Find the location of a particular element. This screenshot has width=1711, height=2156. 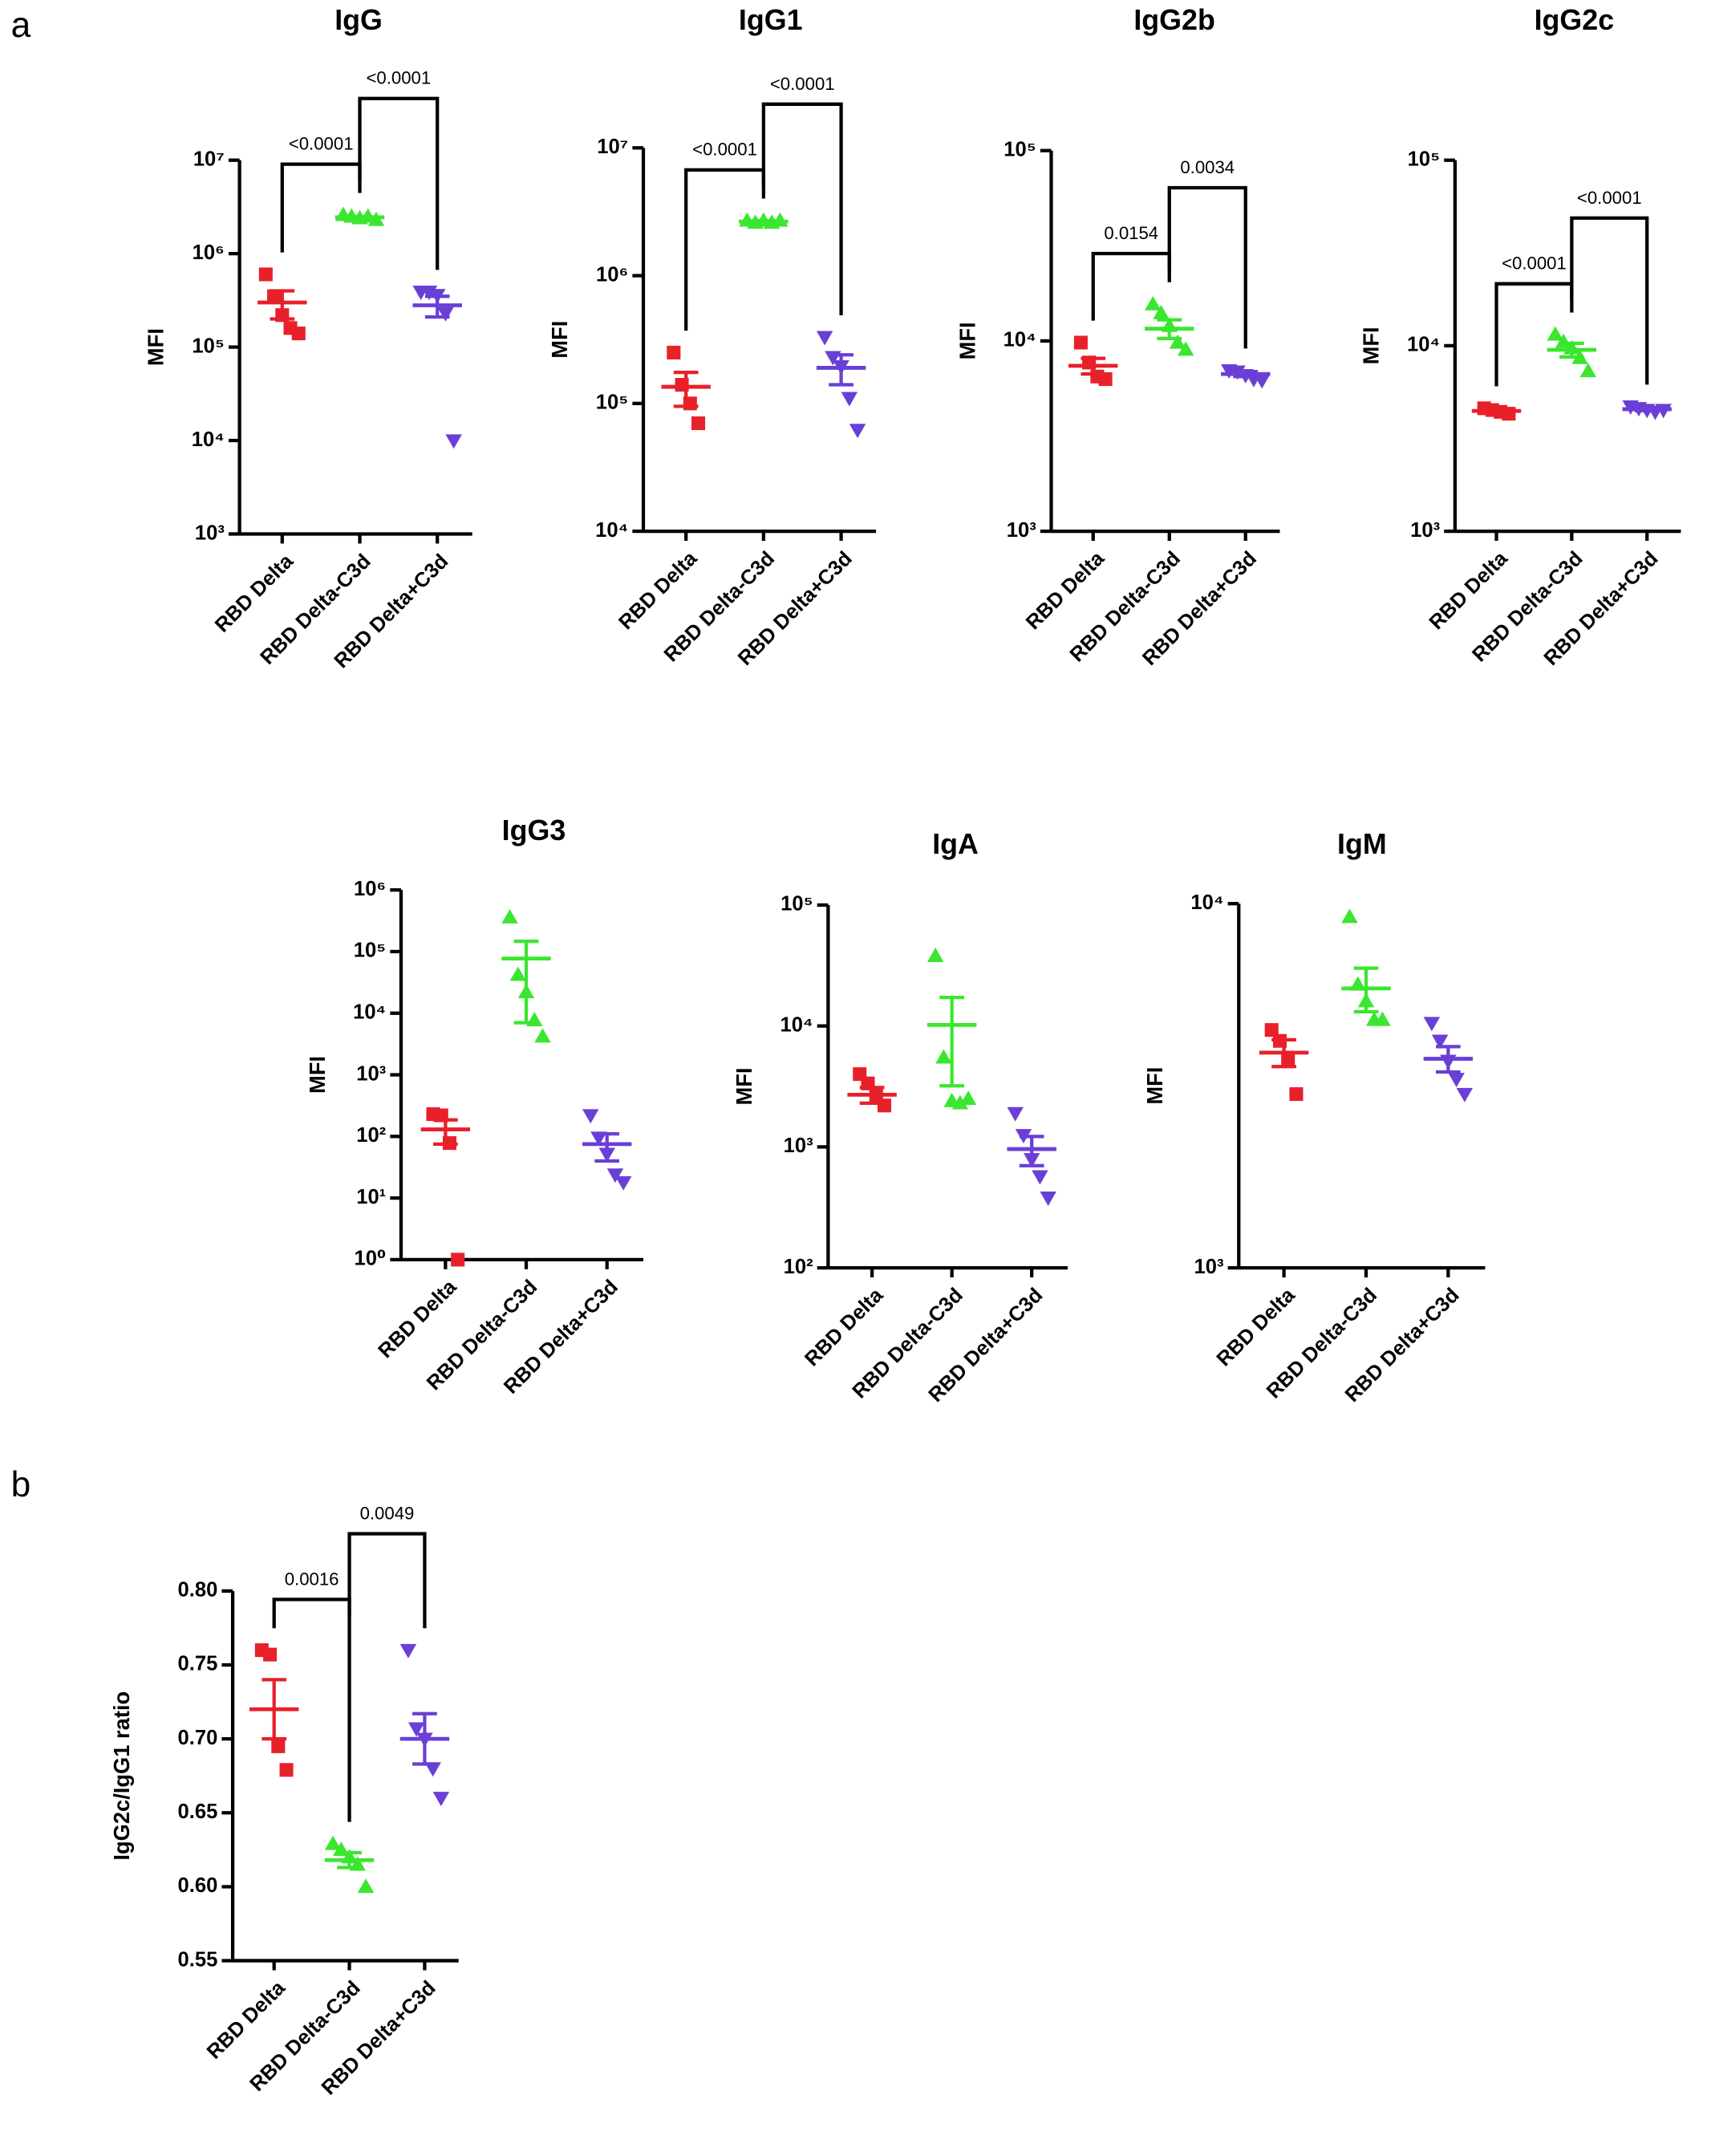

chart-title: IgG2b is located at coordinates (1174, 20).